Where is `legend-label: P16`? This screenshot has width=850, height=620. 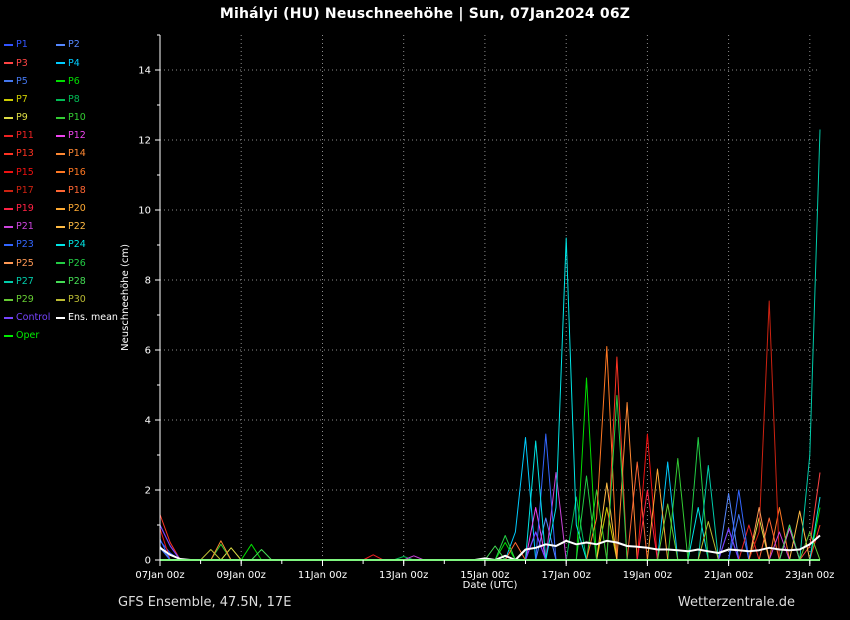 legend-label: P16 is located at coordinates (77, 172).